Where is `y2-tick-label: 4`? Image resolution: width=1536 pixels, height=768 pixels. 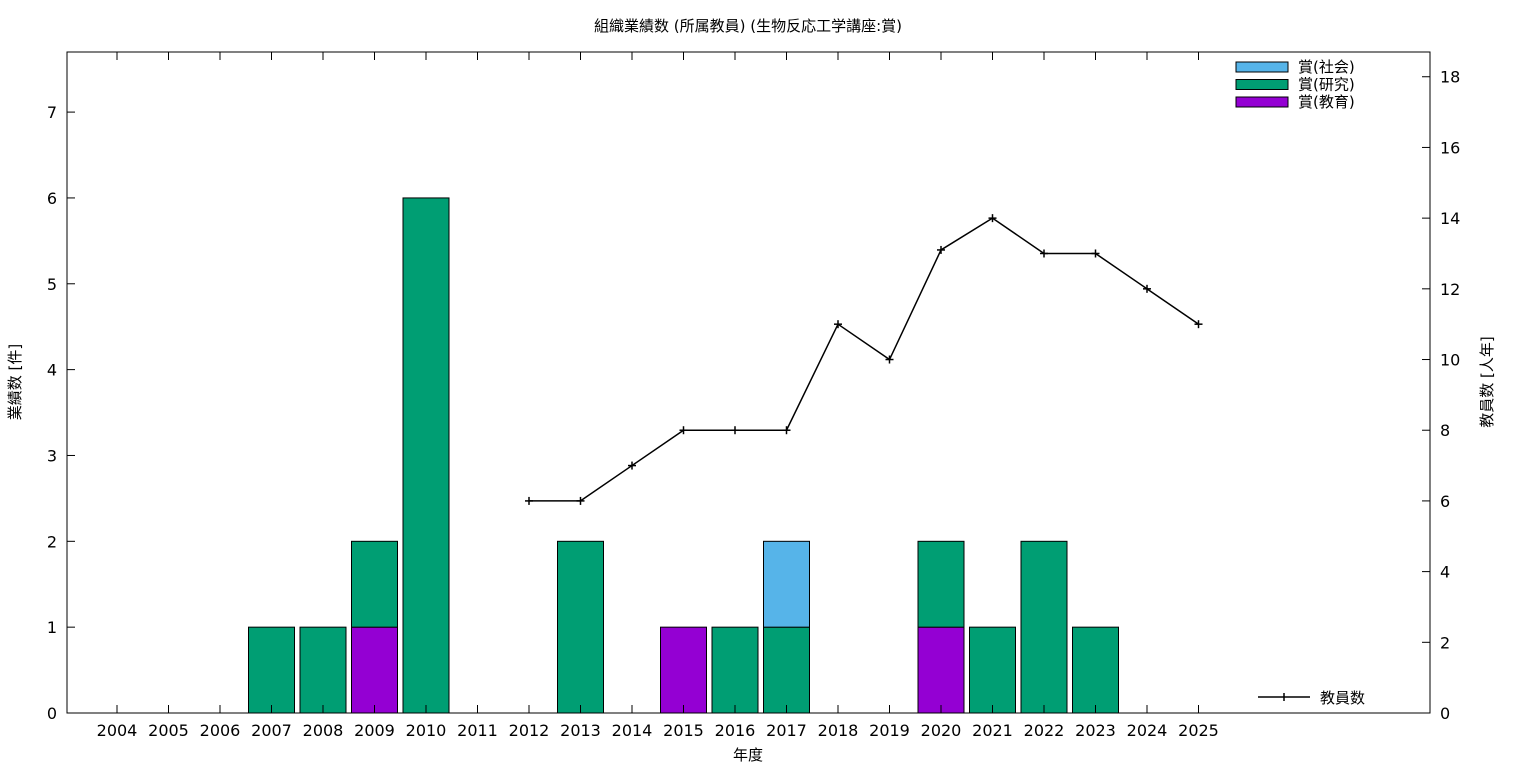 y2-tick-label: 4 is located at coordinates (1445, 572).